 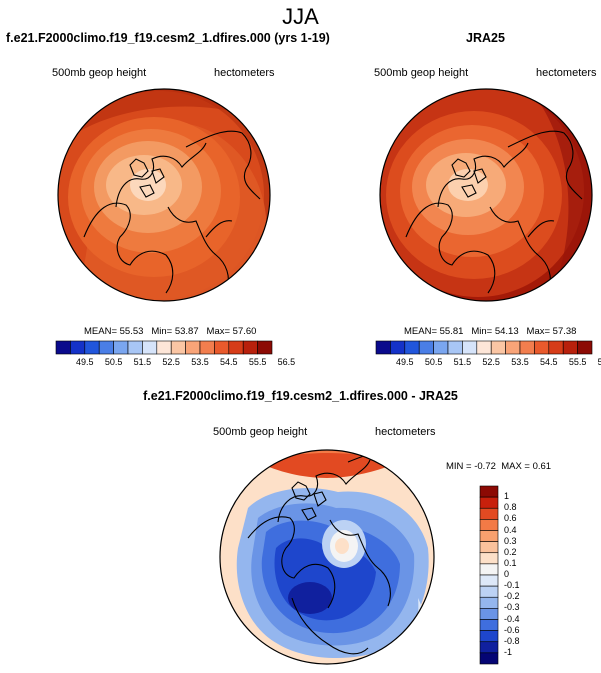 I want to click on right-min-stat: Min= 54.13, so click(x=495, y=331).